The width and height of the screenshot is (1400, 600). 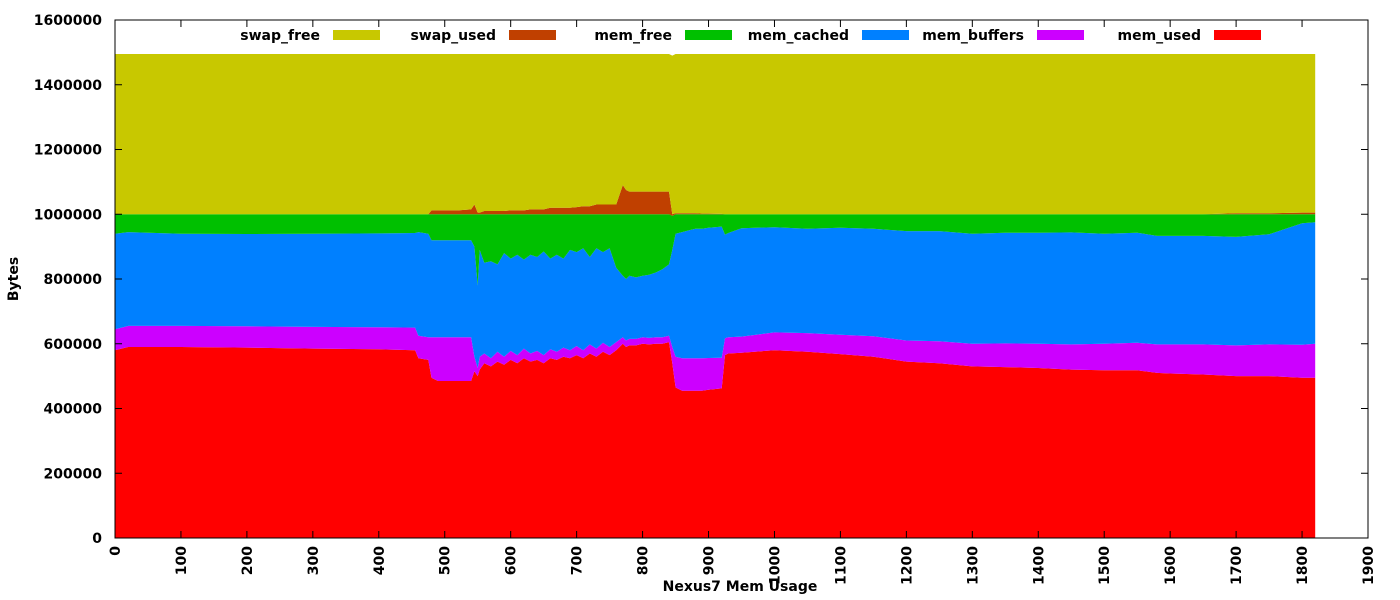 What do you see at coordinates (578, 560) in the screenshot?
I see `x-tick-label: 700` at bounding box center [578, 560].